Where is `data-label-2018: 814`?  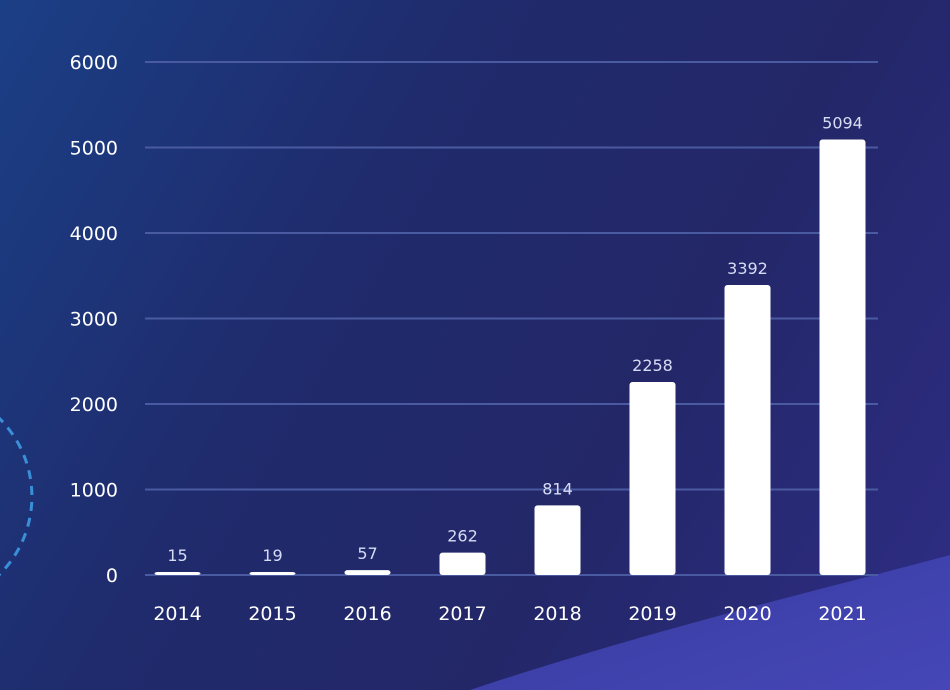 data-label-2018: 814 is located at coordinates (557, 488).